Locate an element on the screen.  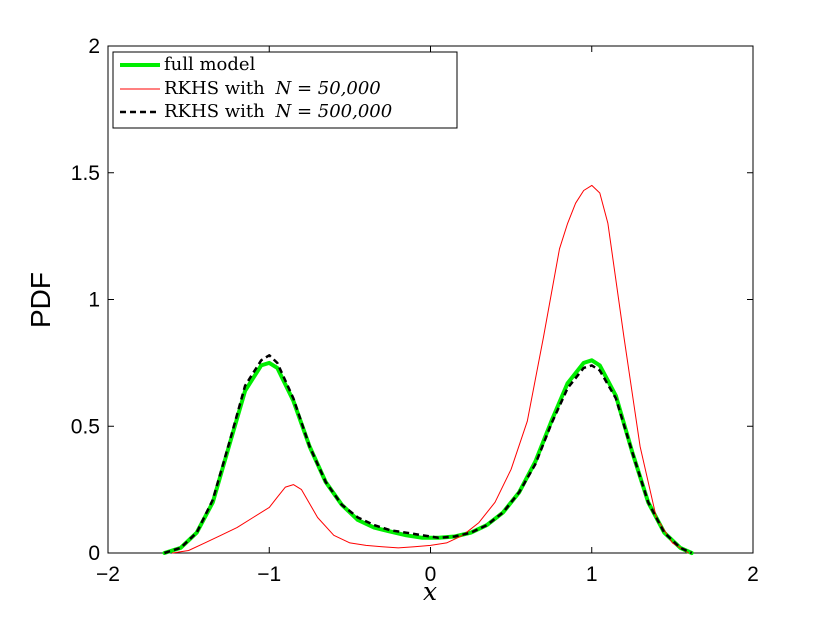
legend-label-rkhs-500000: RKHS with N = 500,000 is located at coordinates (278, 111).